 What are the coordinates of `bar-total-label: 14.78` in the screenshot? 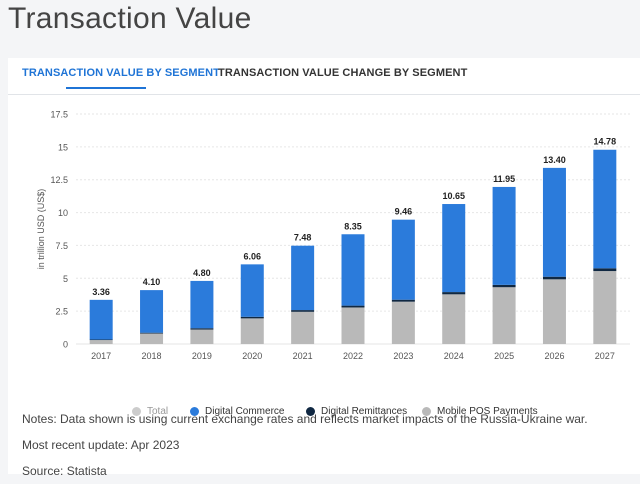 It's located at (605, 142).